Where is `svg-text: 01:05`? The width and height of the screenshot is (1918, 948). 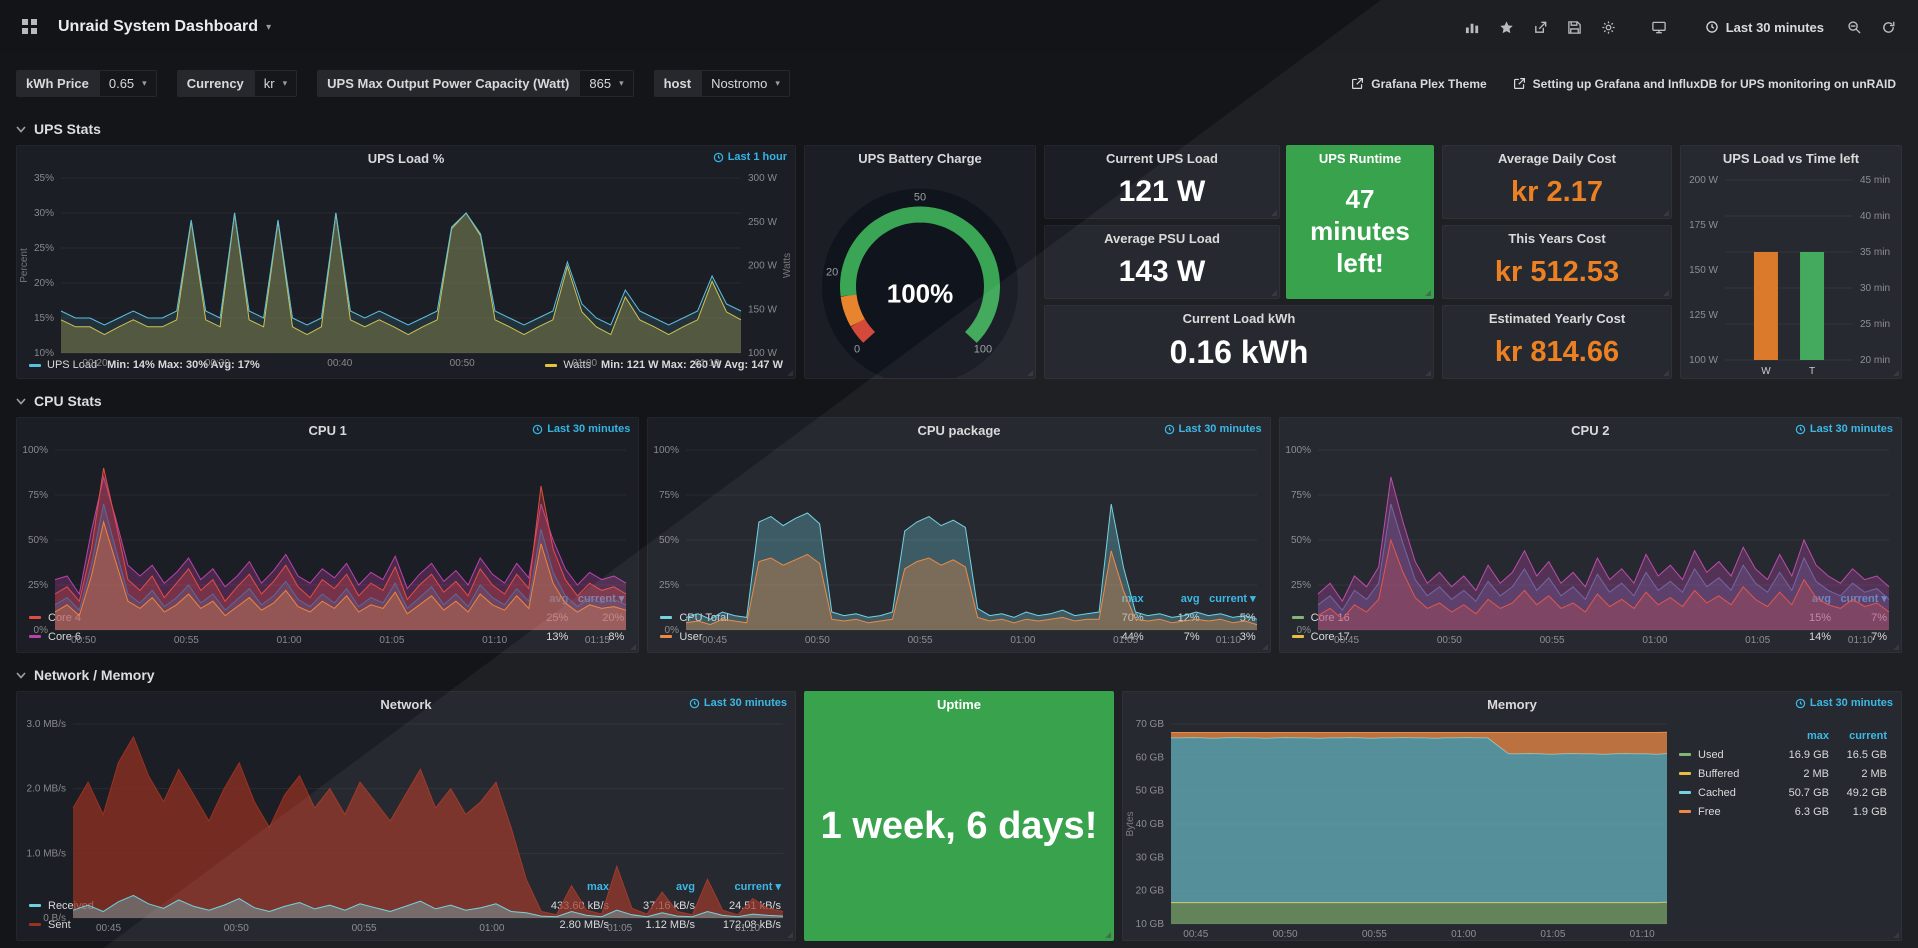 svg-text: 01:05 is located at coordinates (391, 640).